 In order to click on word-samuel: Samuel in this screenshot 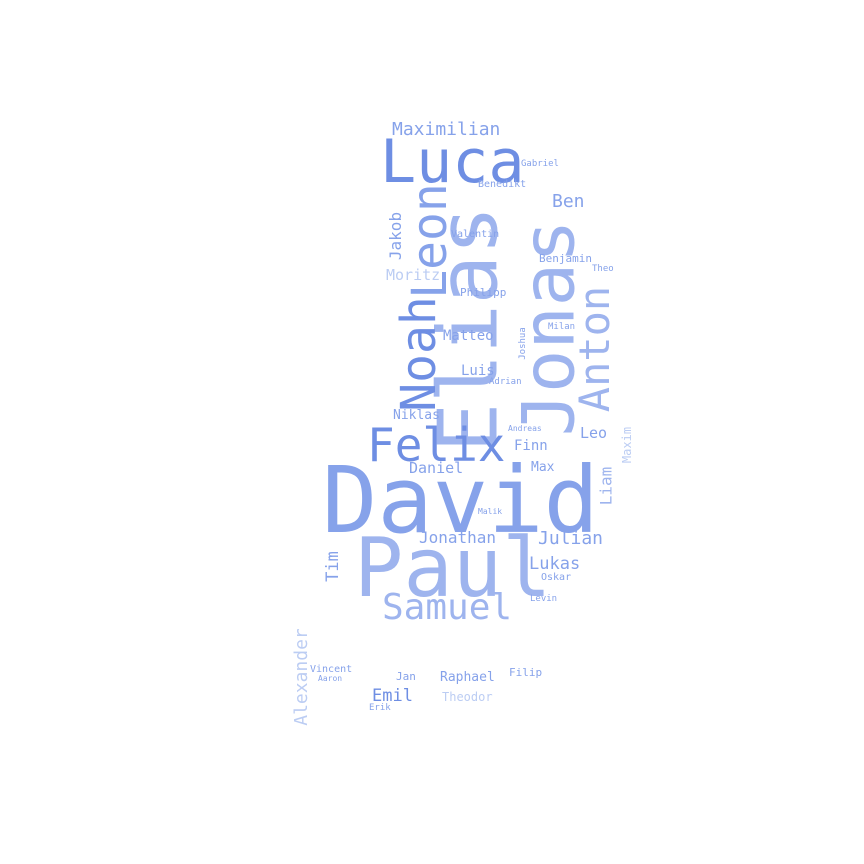, I will do `click(447, 607)`.